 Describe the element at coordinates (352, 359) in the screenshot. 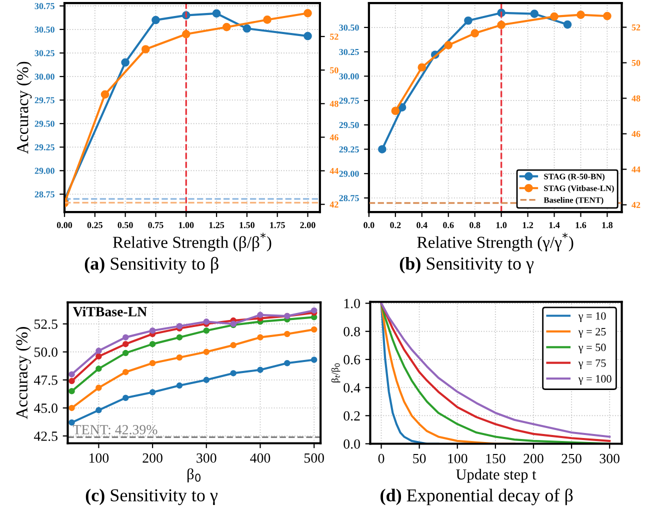

I see `y-tick-label: 0.6` at that location.